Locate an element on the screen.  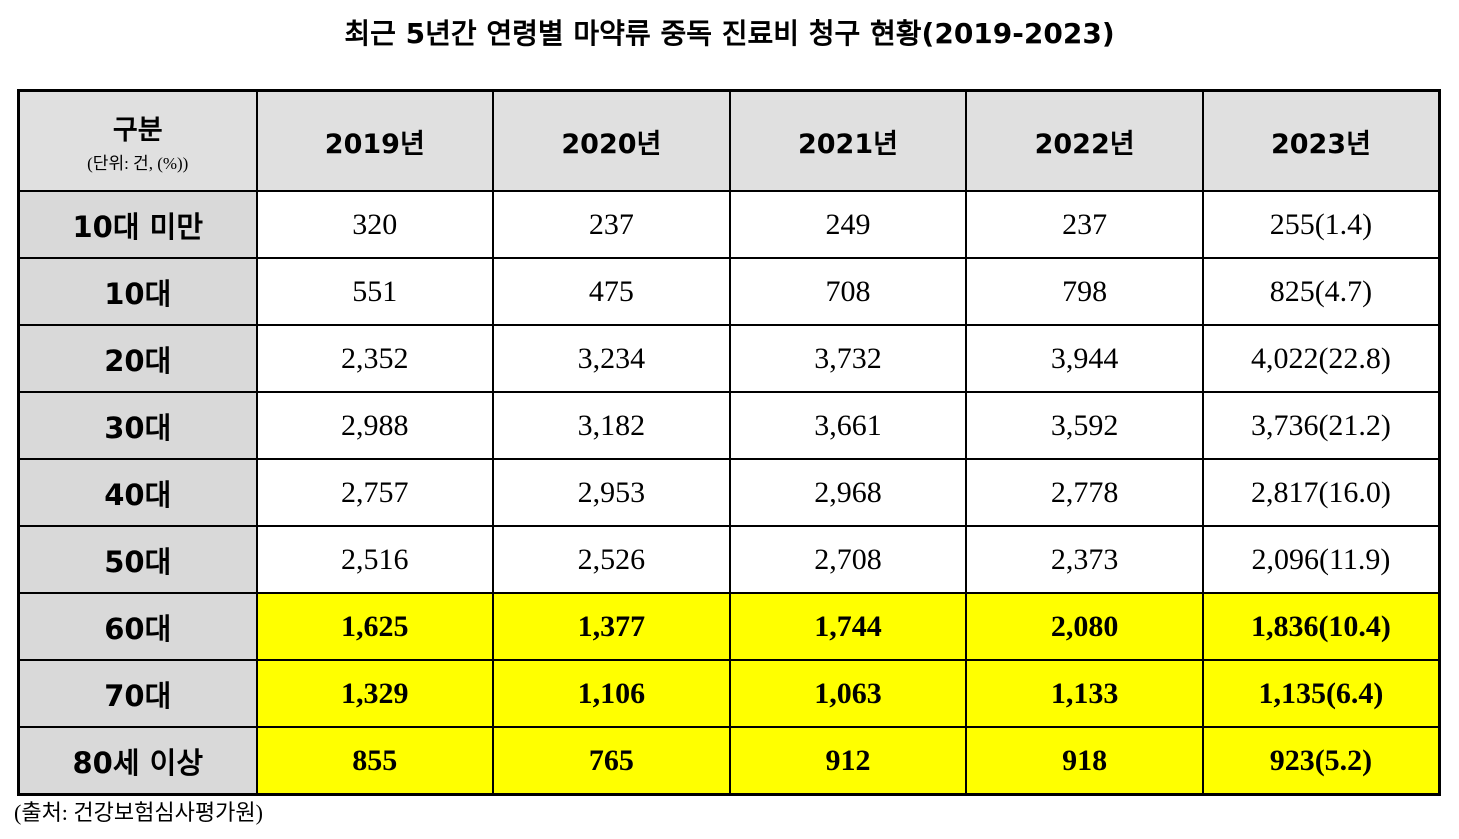
table-row: 70대 1,329 1,106 1,063 1,133 1,135(6.4) is located at coordinates (729, 693).